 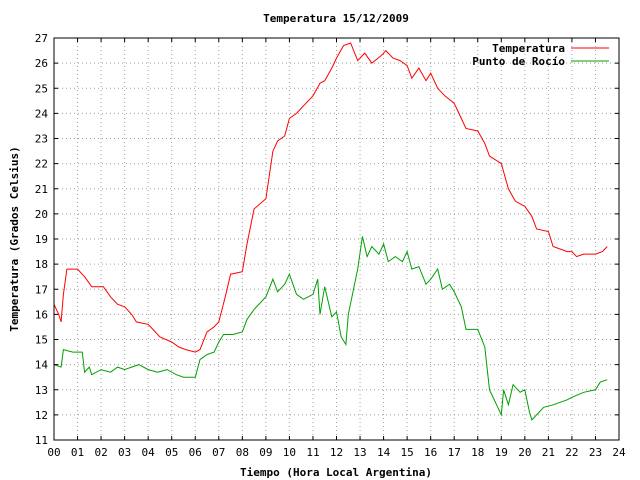 What do you see at coordinates (41, 214) in the screenshot?
I see `y-tick-label: 20` at bounding box center [41, 214].